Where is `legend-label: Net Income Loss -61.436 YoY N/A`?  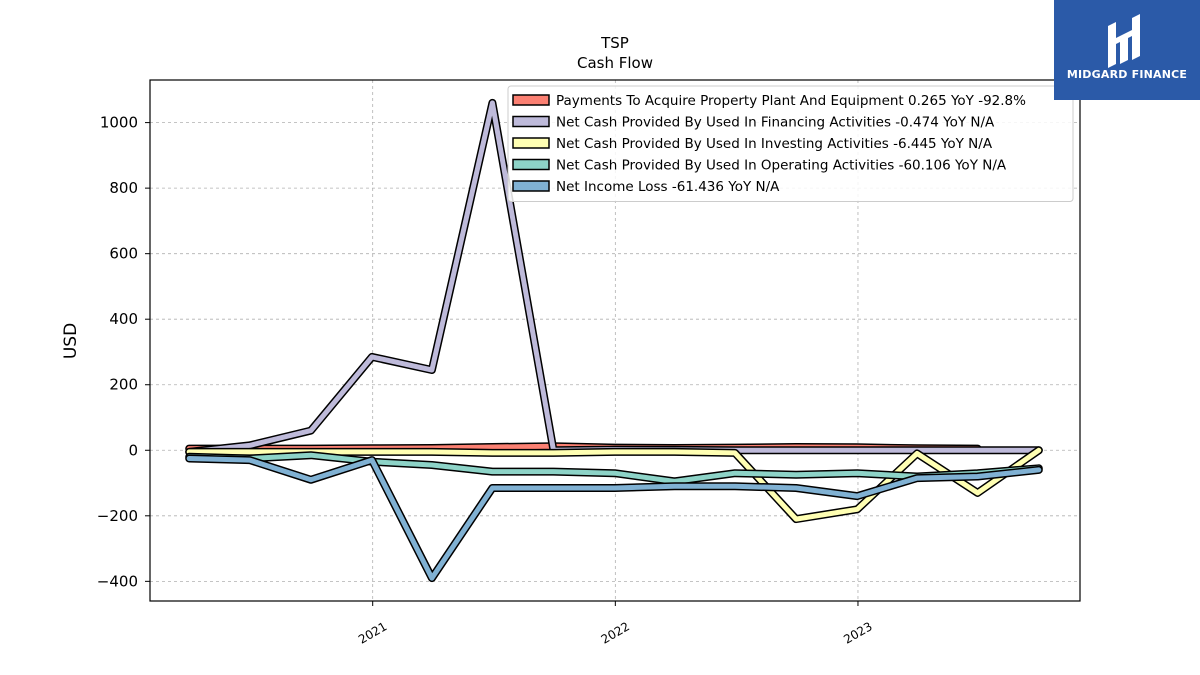 legend-label: Net Income Loss -61.436 YoY N/A is located at coordinates (668, 187).